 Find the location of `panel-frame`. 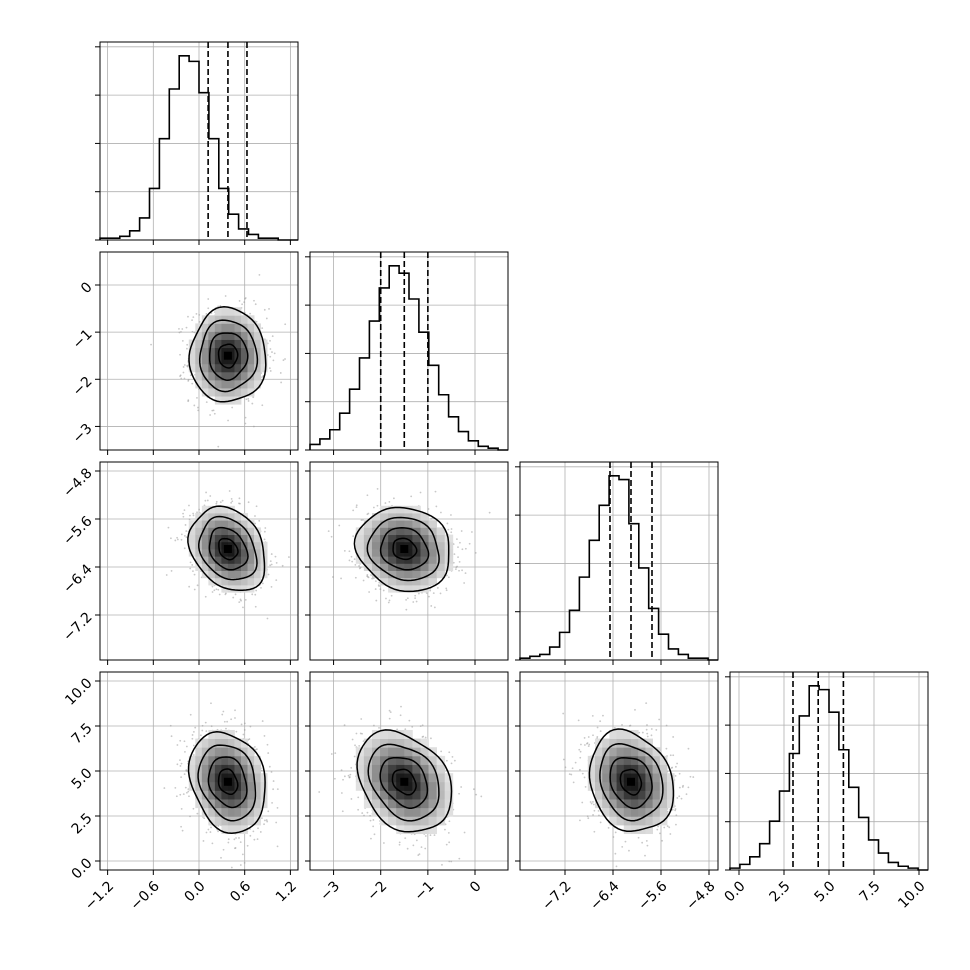

panel-frame is located at coordinates (199, 351).